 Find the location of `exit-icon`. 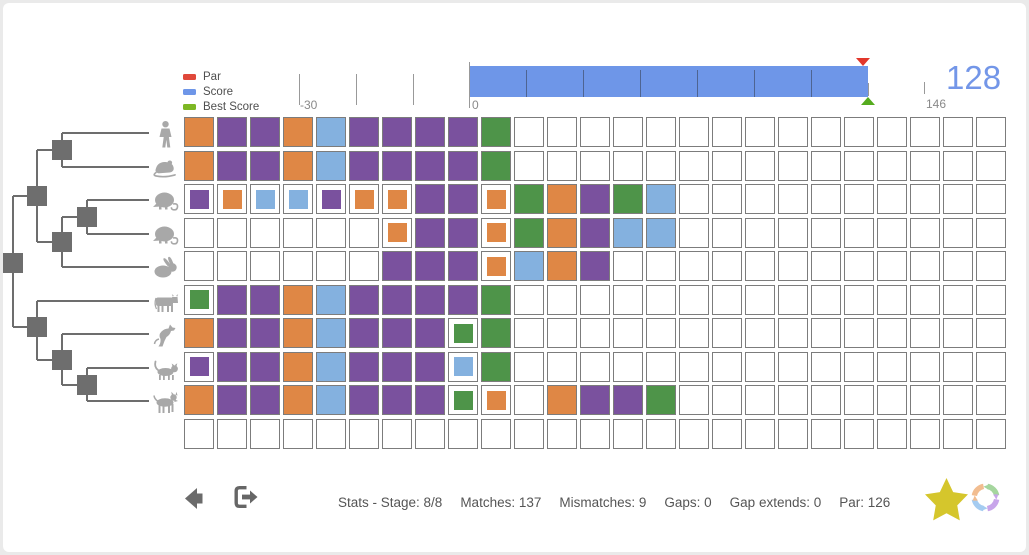

exit-icon is located at coordinates (245, 497).